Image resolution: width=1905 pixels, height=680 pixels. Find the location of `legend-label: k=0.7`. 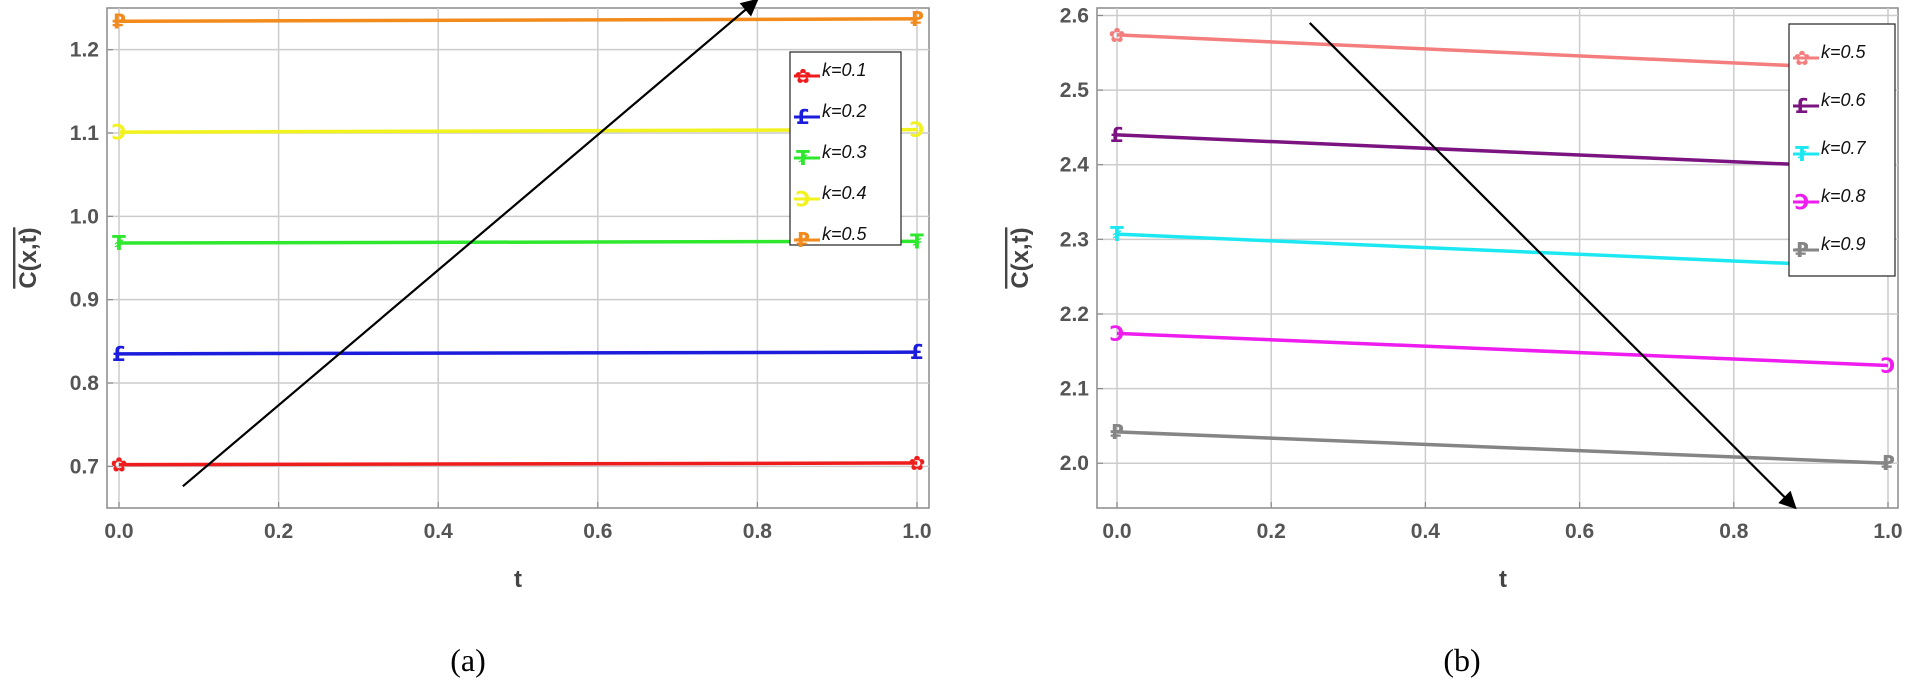

legend-label: k=0.7 is located at coordinates (1844, 148).